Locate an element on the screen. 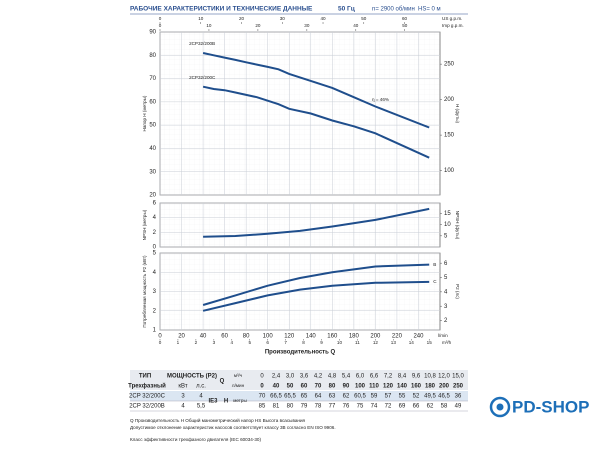 The image size is (600, 449). series-label: B is located at coordinates (434, 264).